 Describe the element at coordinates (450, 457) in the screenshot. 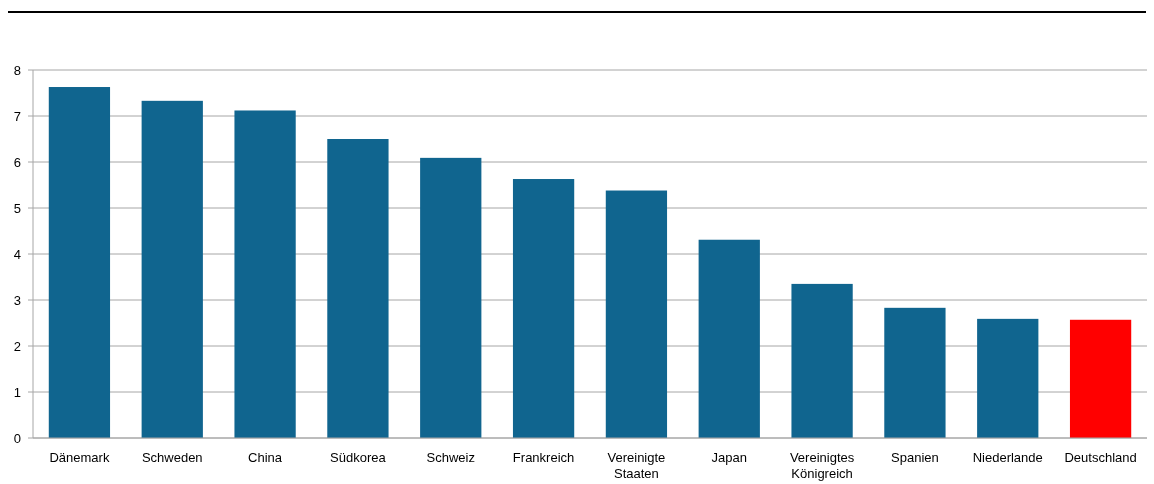

I see `x-tick-label: Schweiz` at that location.